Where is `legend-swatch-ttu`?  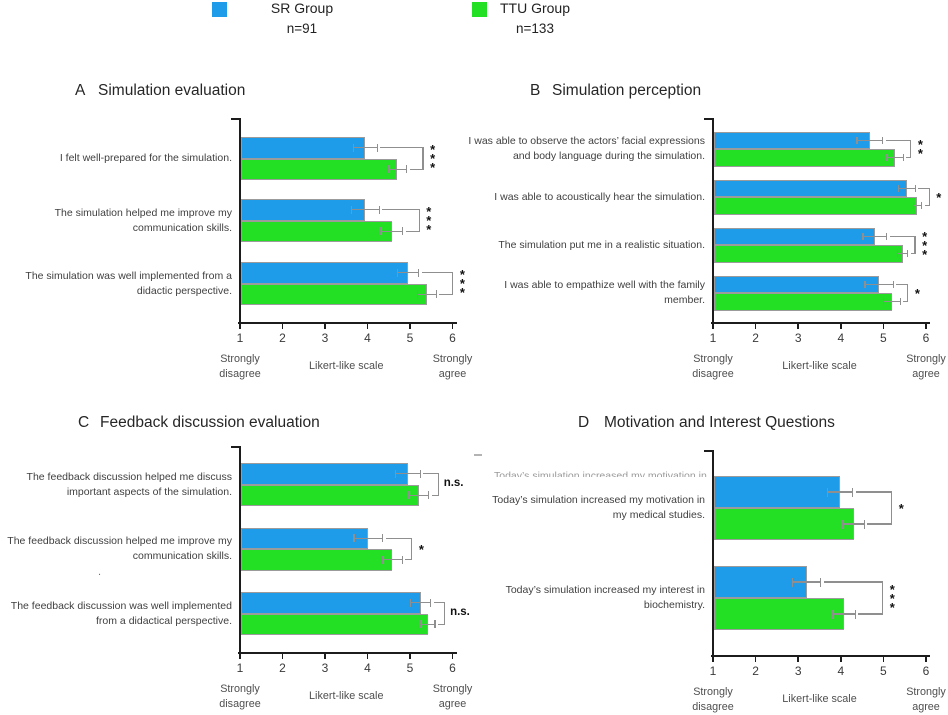 legend-swatch-ttu is located at coordinates (479, 9).